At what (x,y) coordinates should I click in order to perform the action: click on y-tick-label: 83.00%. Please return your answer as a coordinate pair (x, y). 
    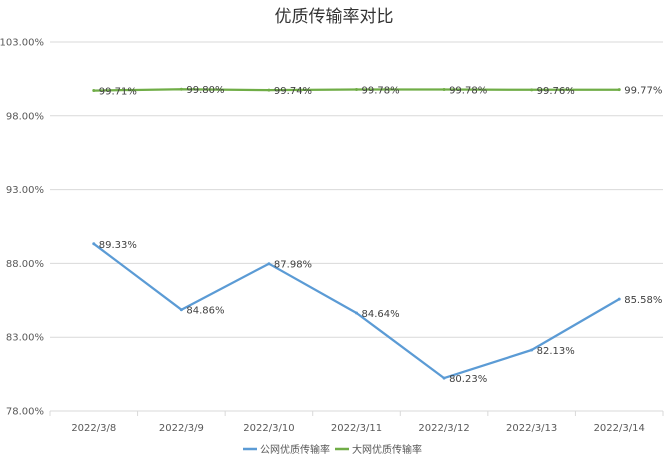
    Looking at the image, I should click on (25, 338).